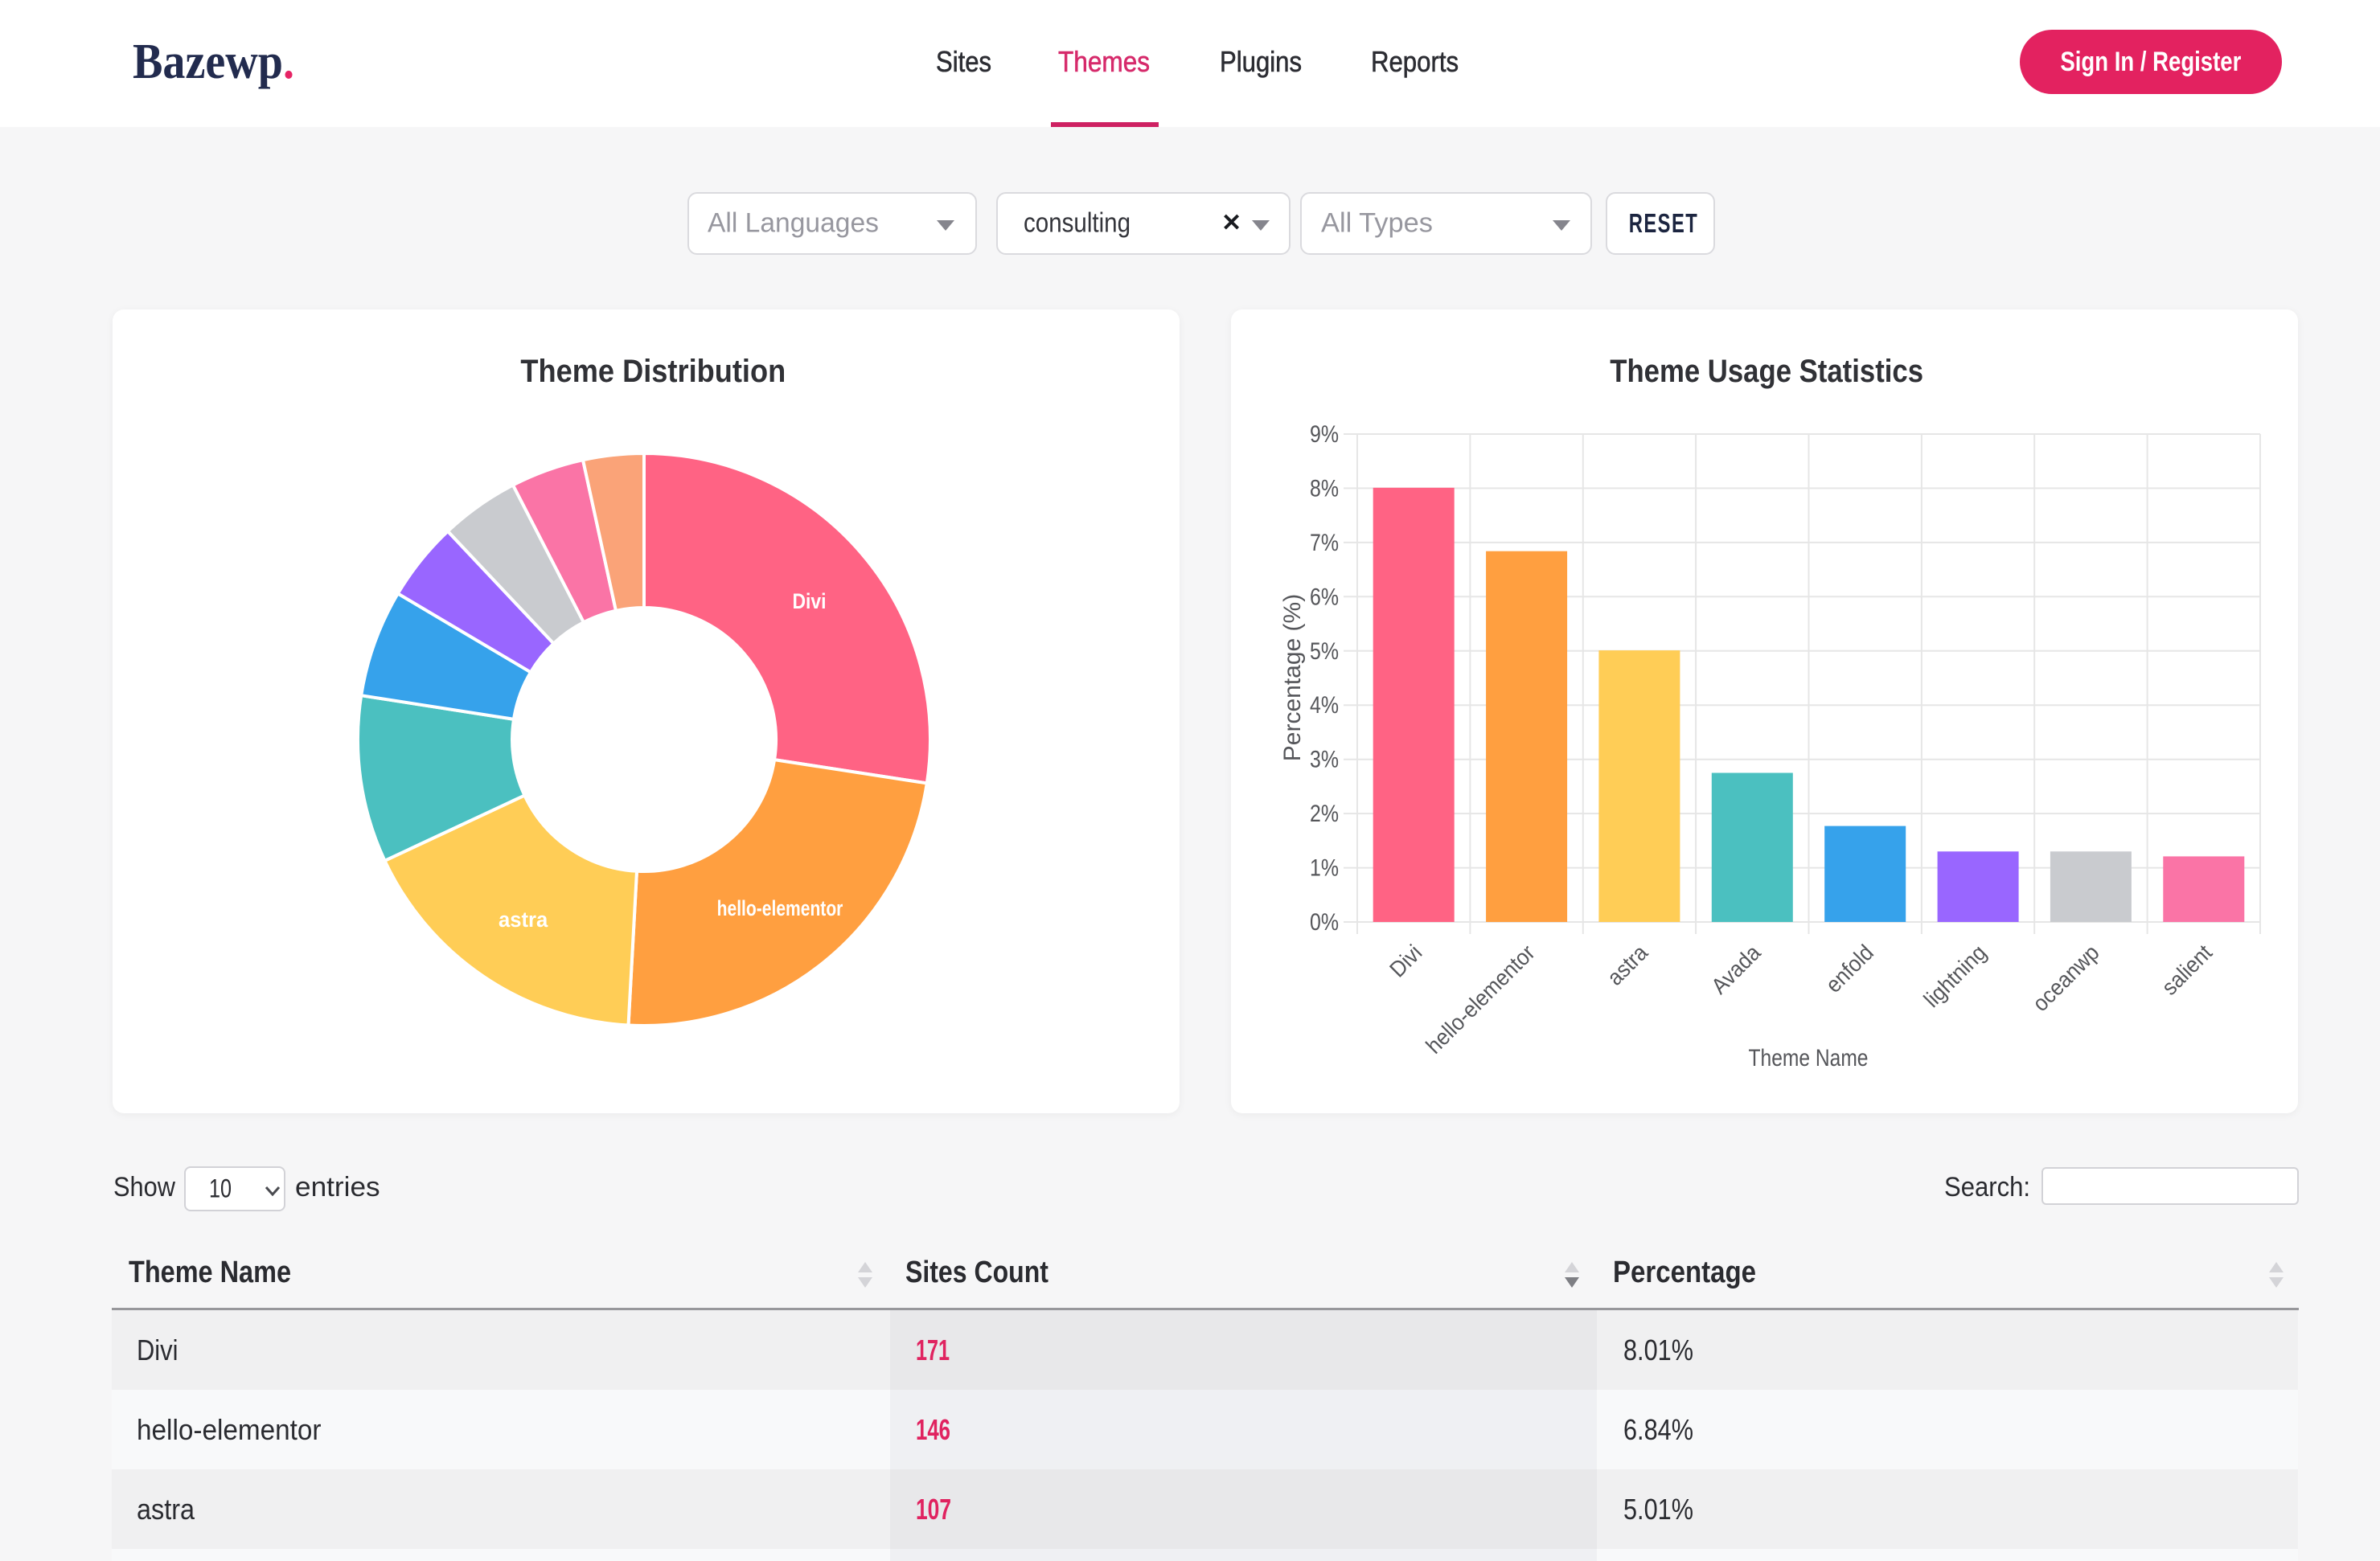 This screenshot has width=2380, height=1561. Describe the element at coordinates (1325, 651) in the screenshot. I see `svg-text: 5%` at that location.